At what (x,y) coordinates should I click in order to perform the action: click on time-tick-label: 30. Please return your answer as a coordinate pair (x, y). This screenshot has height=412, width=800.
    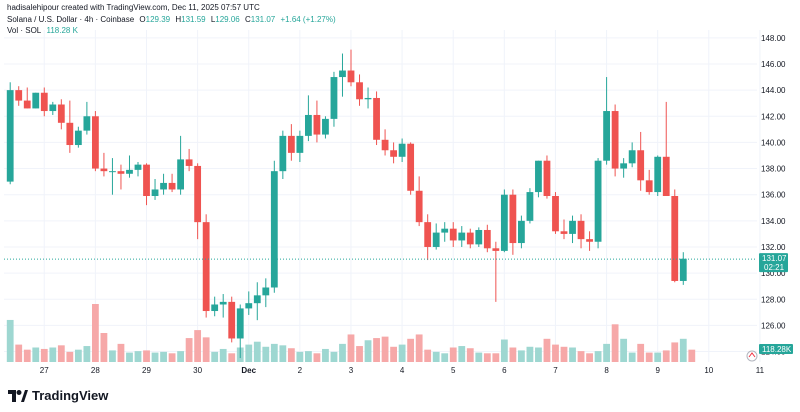
    Looking at the image, I should click on (197, 370).